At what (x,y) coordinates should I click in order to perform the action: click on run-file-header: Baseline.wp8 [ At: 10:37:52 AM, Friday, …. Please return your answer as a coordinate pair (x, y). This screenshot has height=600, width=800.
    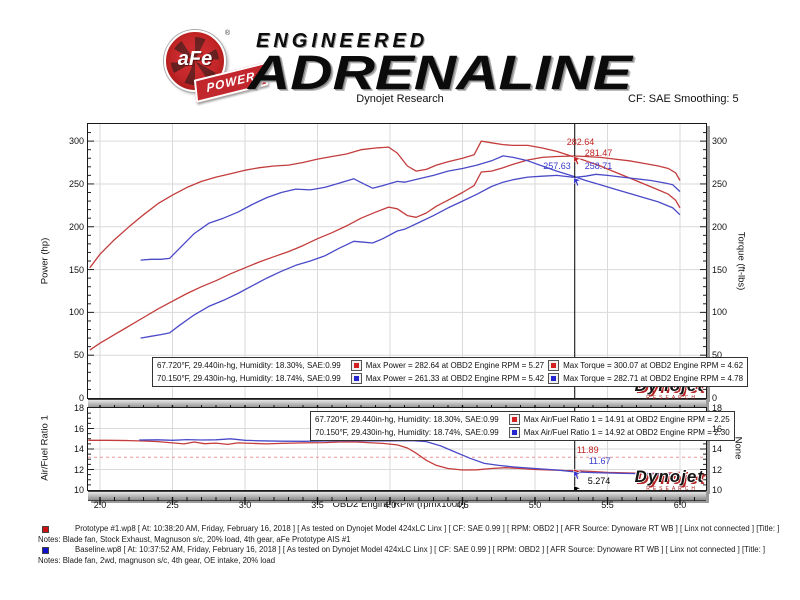
    Looking at the image, I should click on (420, 549).